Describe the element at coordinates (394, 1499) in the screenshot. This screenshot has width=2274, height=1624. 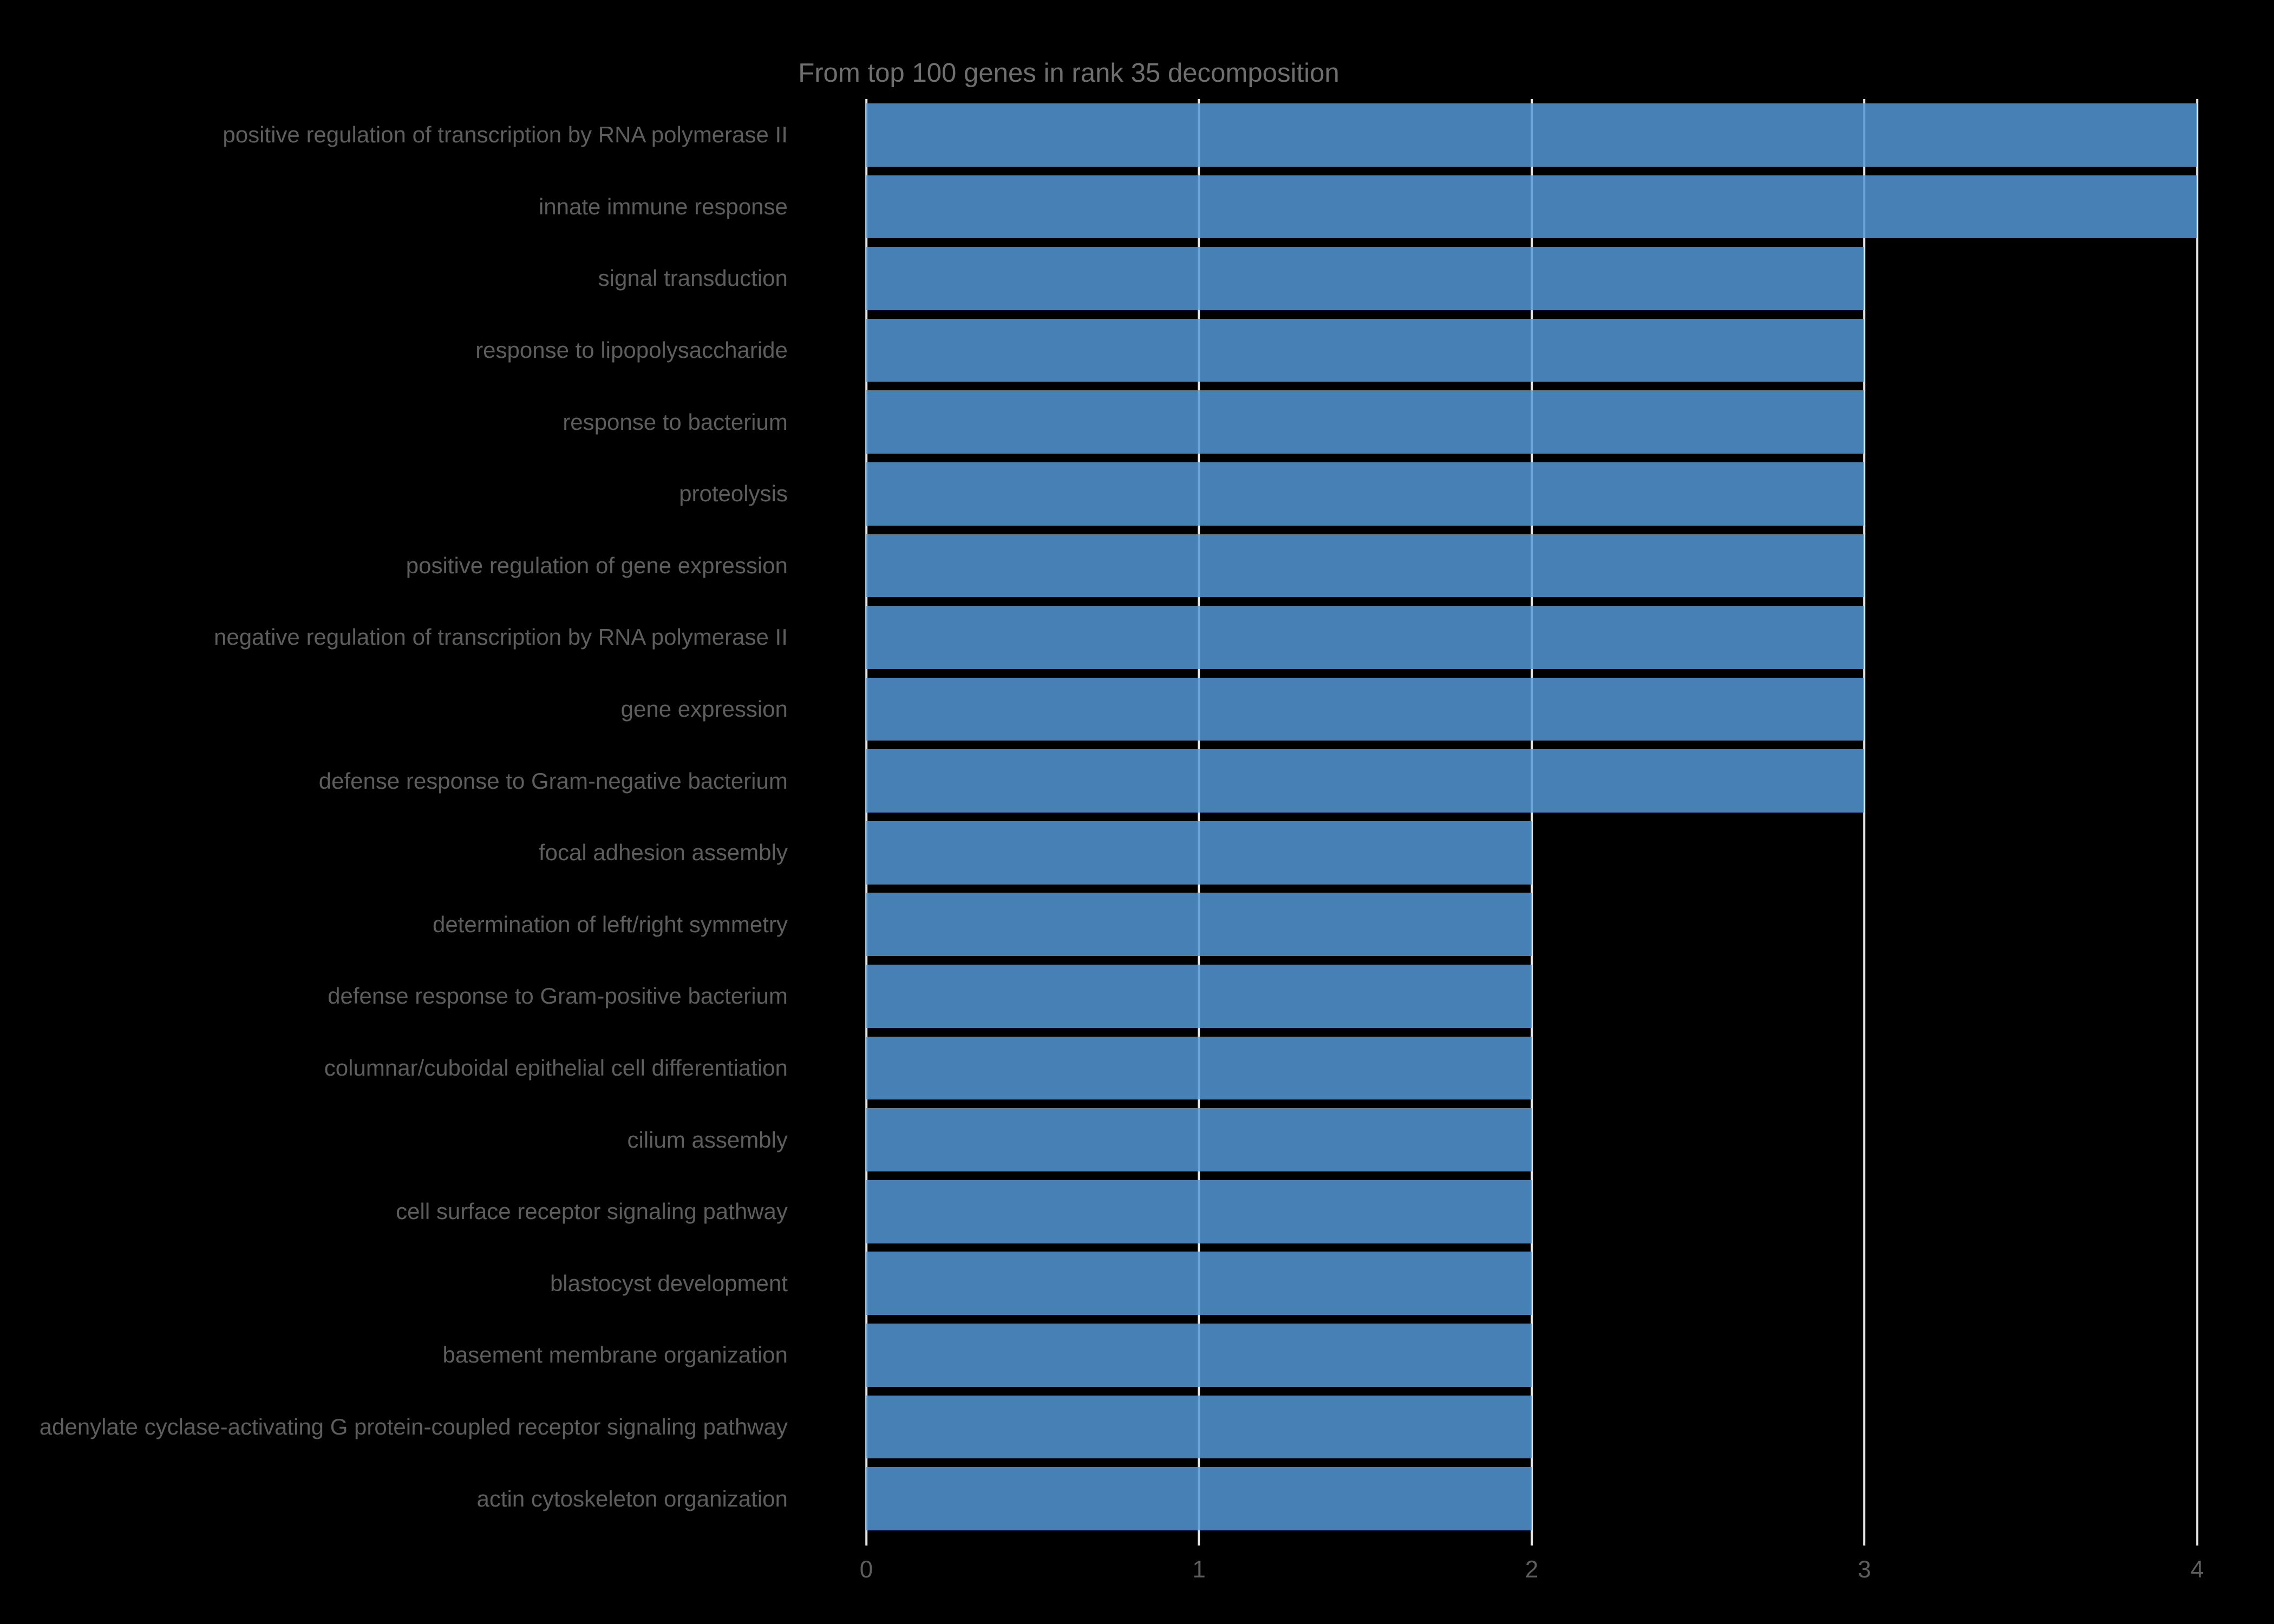
I see `y-label-row: actin cytoskeleton organization` at that location.